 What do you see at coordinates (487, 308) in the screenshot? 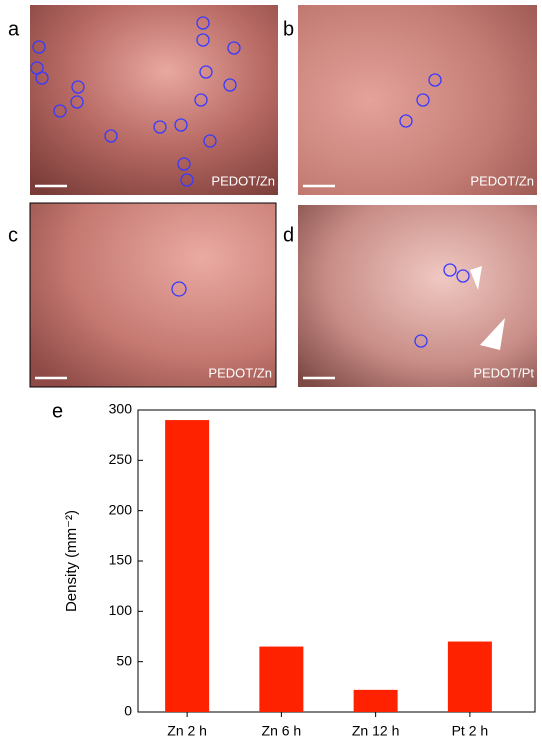
I see `crystal` at bounding box center [487, 308].